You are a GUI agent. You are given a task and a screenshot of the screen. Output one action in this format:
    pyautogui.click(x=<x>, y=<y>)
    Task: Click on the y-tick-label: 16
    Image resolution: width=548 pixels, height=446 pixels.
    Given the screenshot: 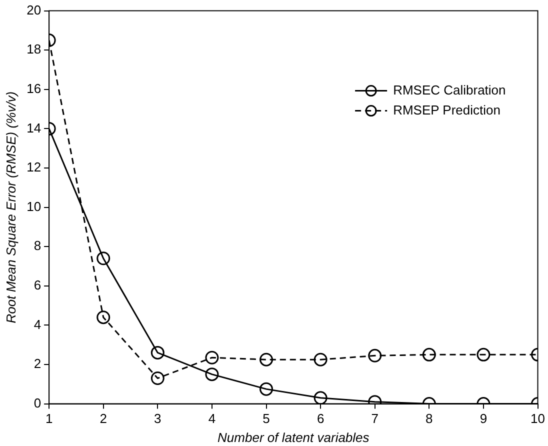 What is the action you would take?
    pyautogui.click(x=34, y=88)
    